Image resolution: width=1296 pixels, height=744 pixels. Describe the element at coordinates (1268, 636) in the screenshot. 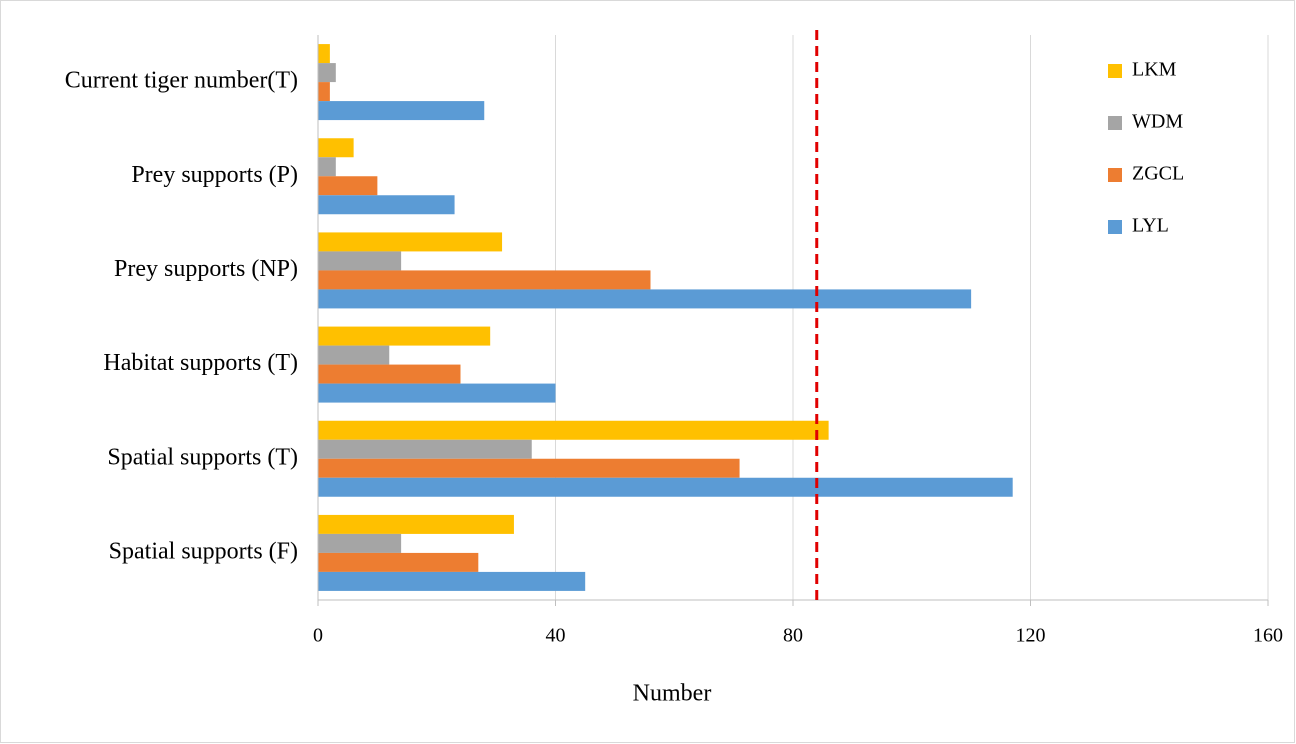

I see `x-tick-label: 160` at that location.